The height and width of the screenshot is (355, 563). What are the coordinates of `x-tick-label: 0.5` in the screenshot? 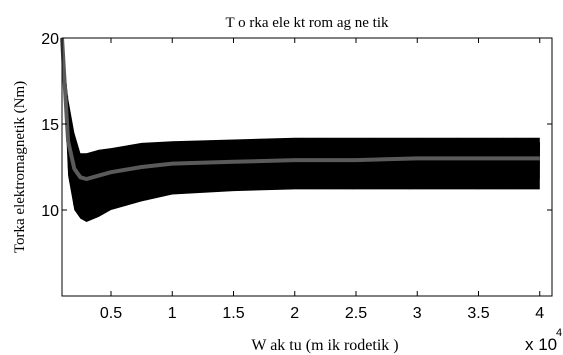 It's located at (111, 313).